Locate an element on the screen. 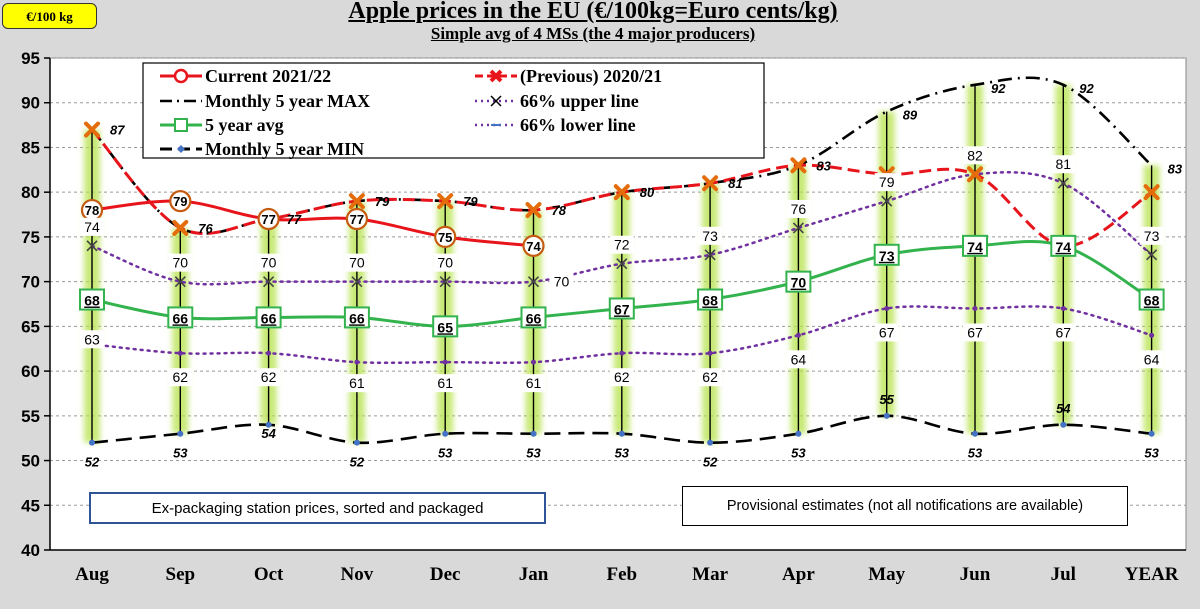 The width and height of the screenshot is (1200, 609). lower-label: 63 is located at coordinates (92, 339).